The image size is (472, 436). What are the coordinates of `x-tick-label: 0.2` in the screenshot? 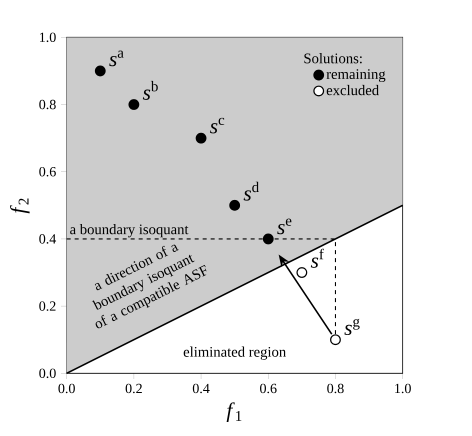 It's located at (134, 389).